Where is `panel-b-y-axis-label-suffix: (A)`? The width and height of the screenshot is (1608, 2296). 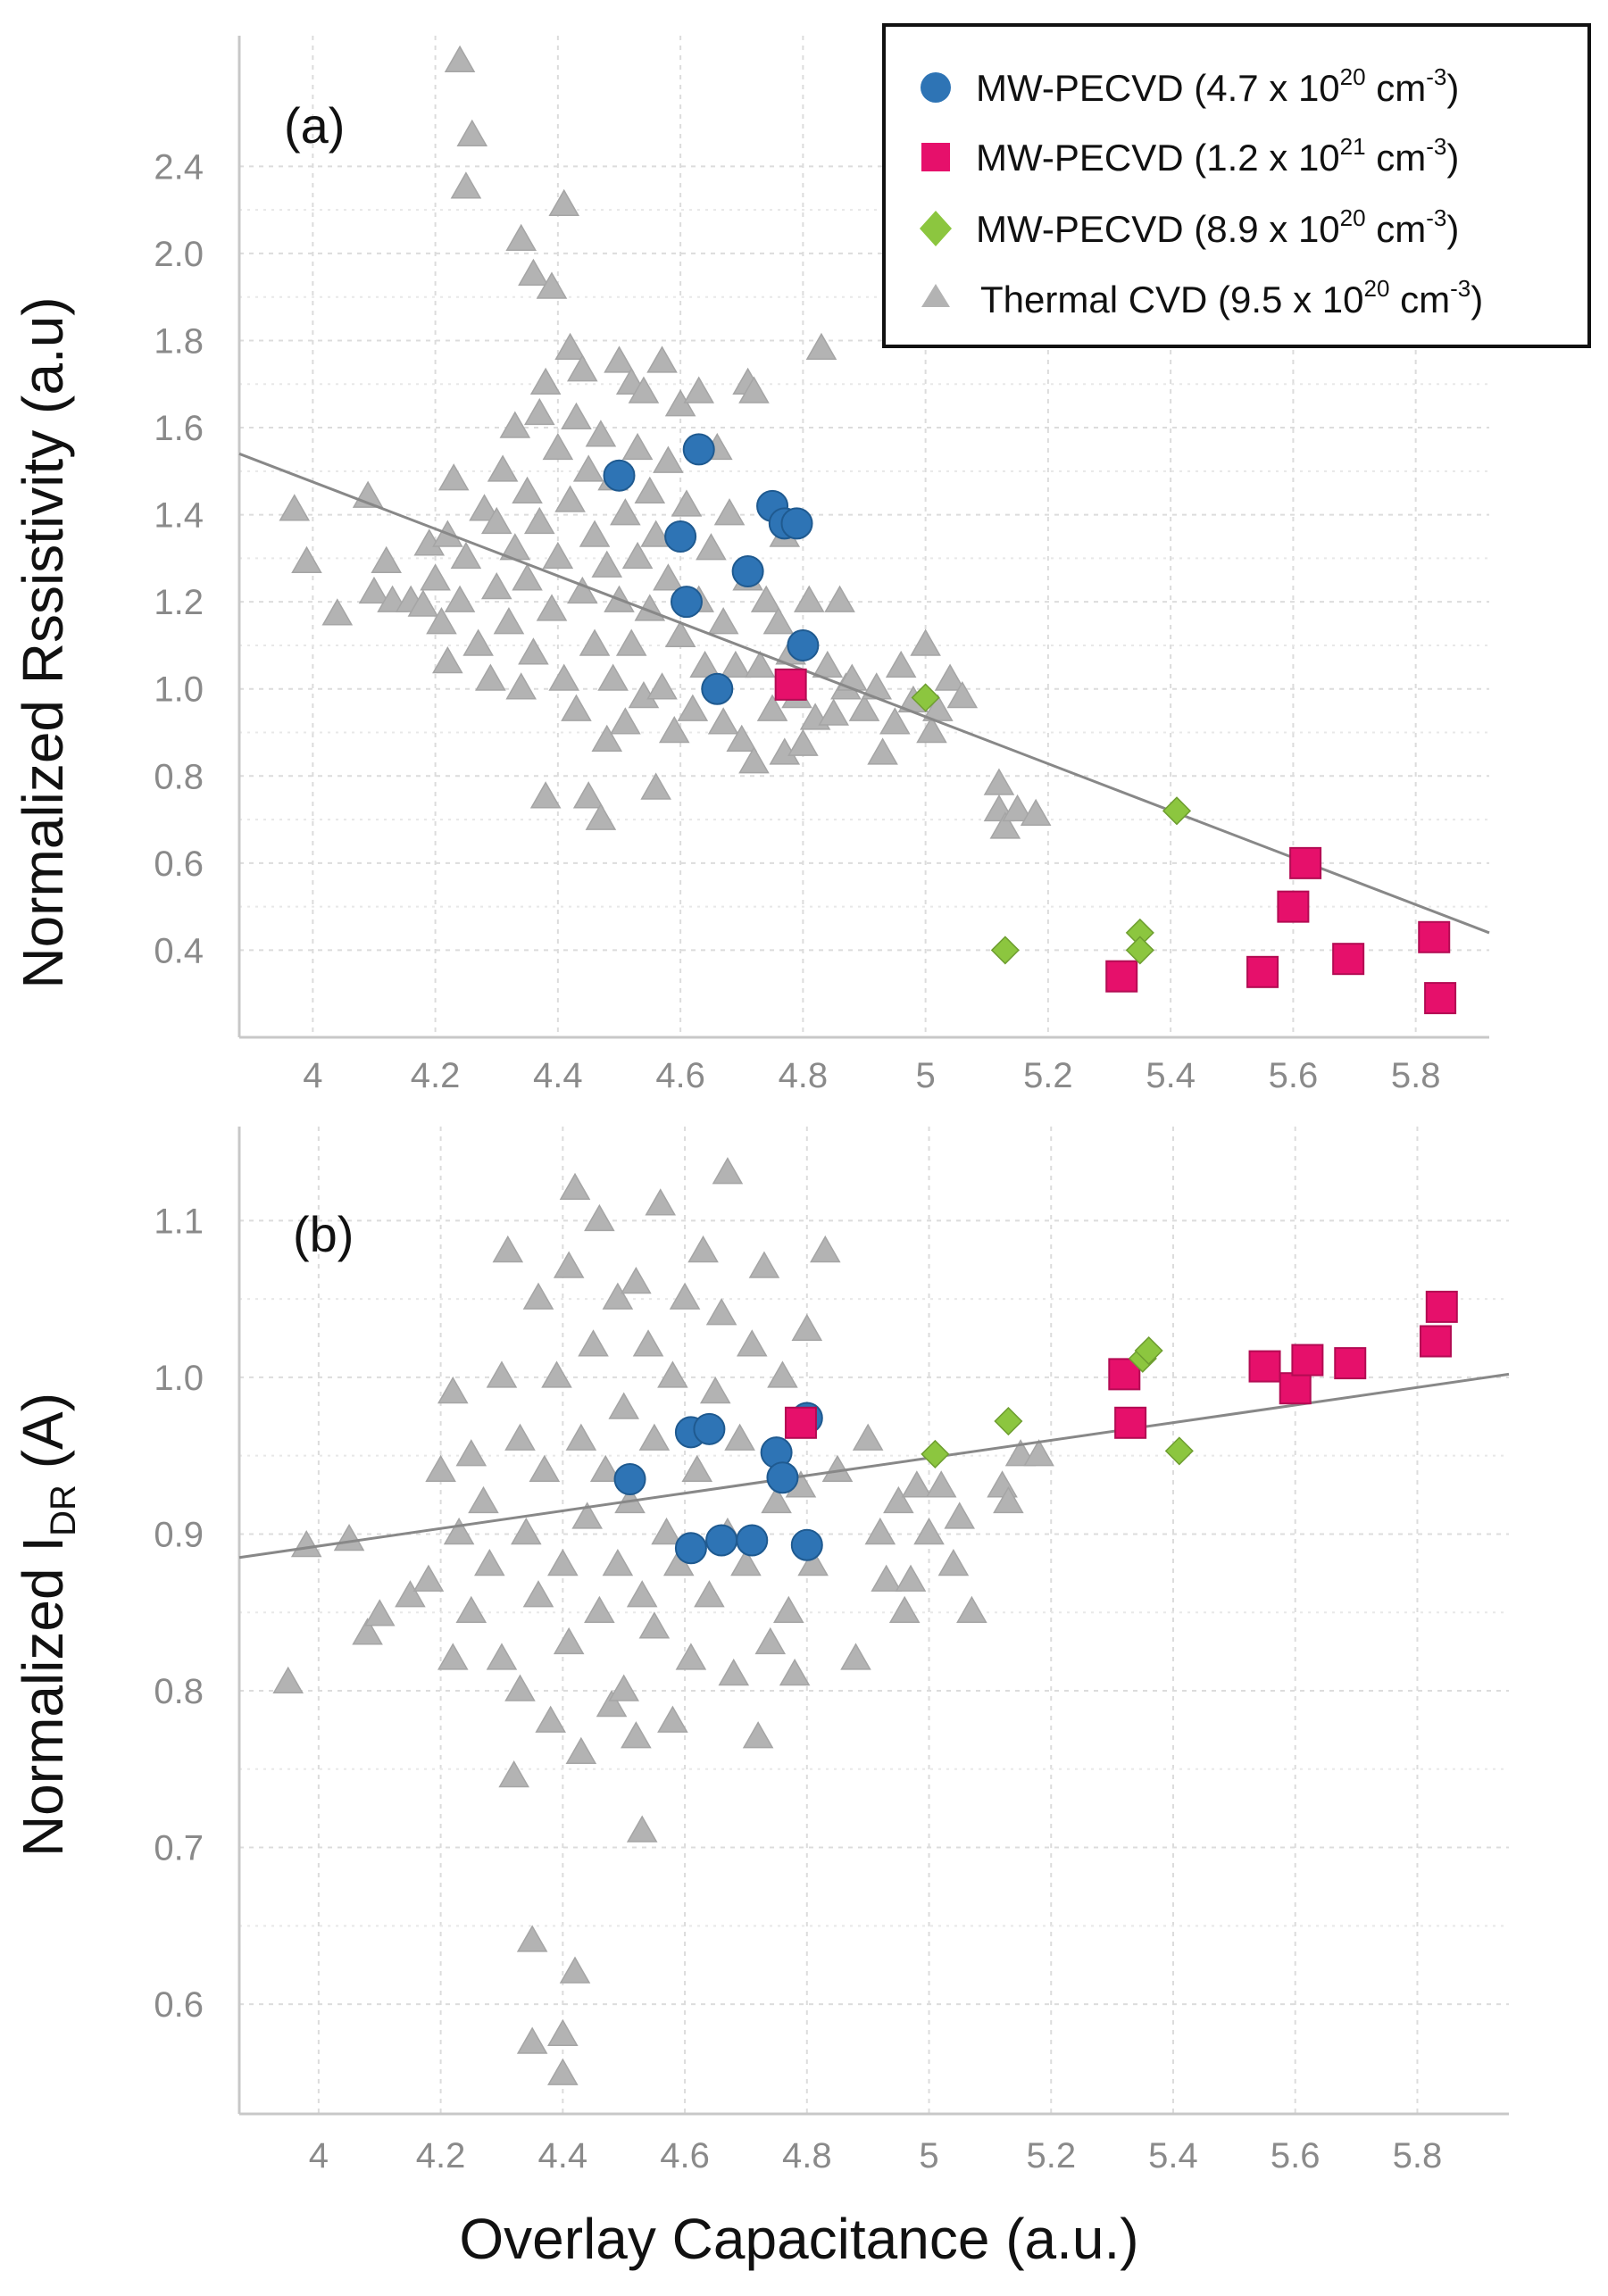
panel-b-y-axis-label-suffix: (A) is located at coordinates (43, 1439).